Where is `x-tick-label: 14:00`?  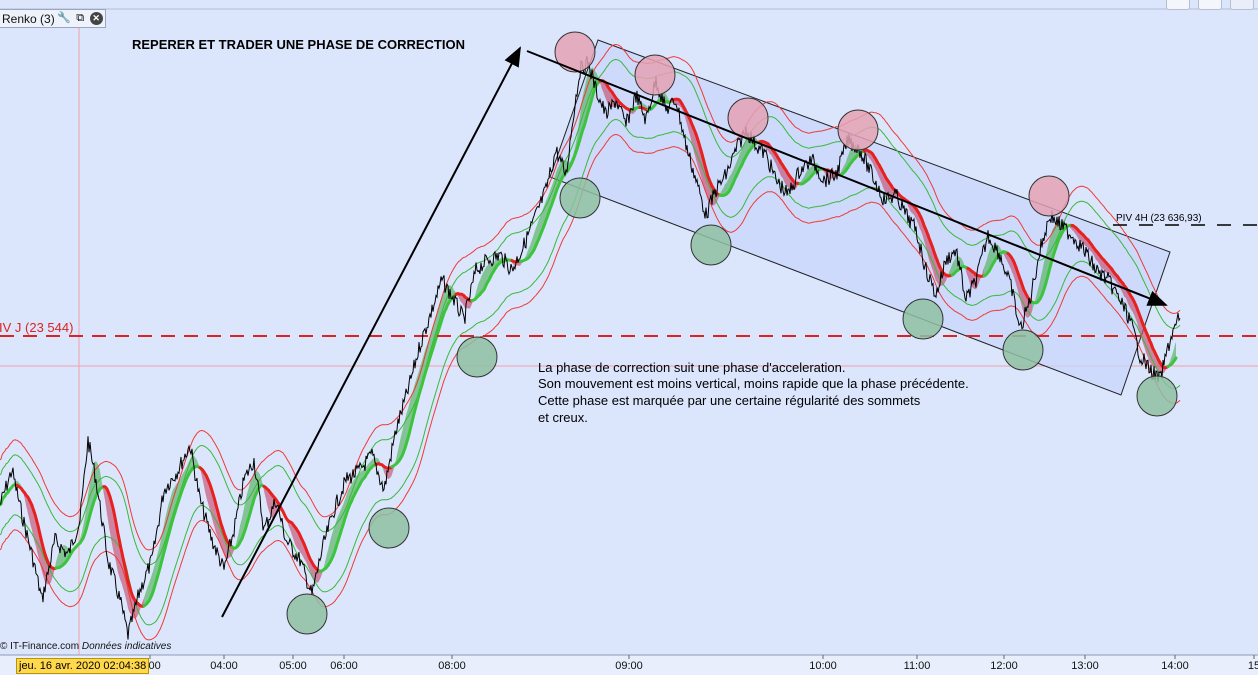
x-tick-label: 14:00 is located at coordinates (1175, 666).